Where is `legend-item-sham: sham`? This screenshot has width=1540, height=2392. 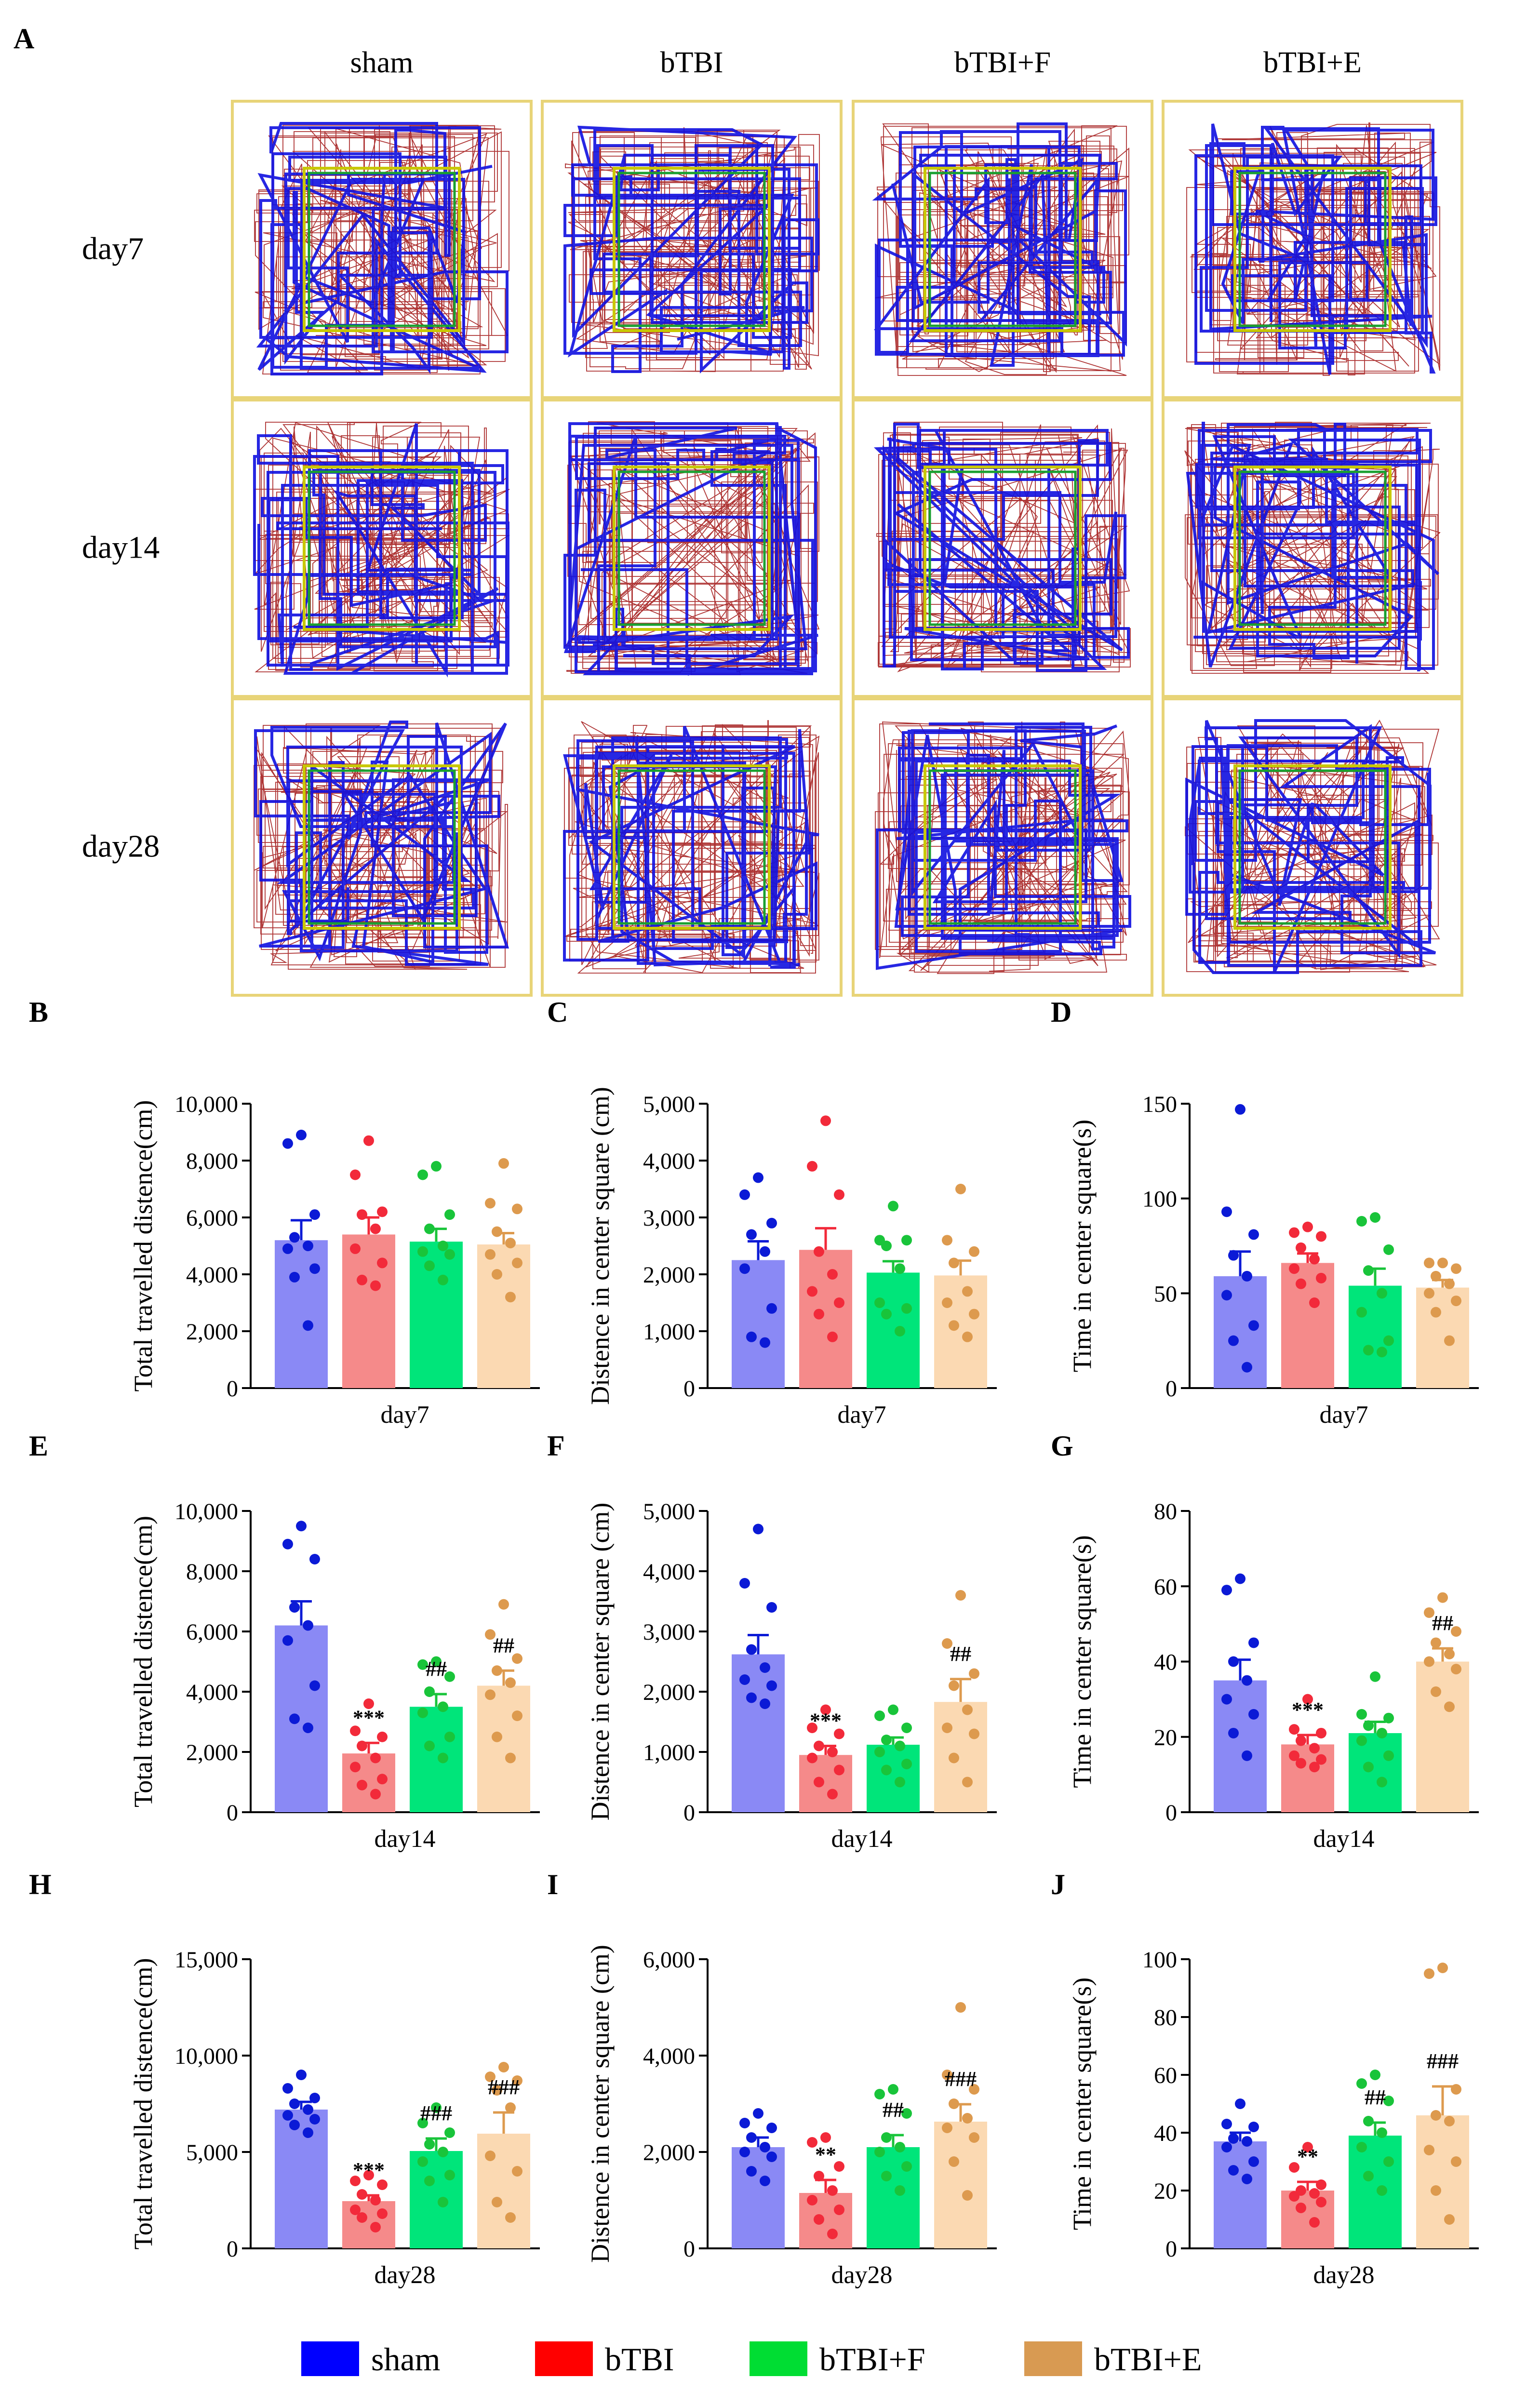 legend-item-sham: sham is located at coordinates (371, 2359).